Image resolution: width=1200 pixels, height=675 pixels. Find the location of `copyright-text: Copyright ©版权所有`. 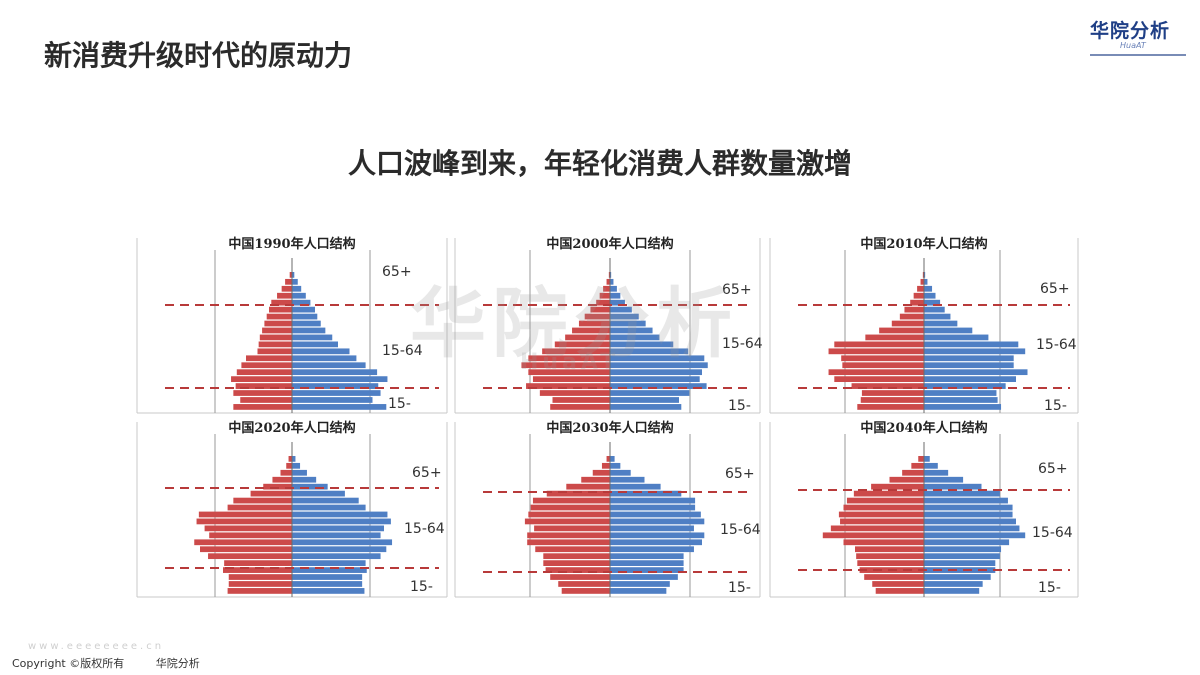

copyright-text: Copyright ©版权所有 is located at coordinates (68, 663).